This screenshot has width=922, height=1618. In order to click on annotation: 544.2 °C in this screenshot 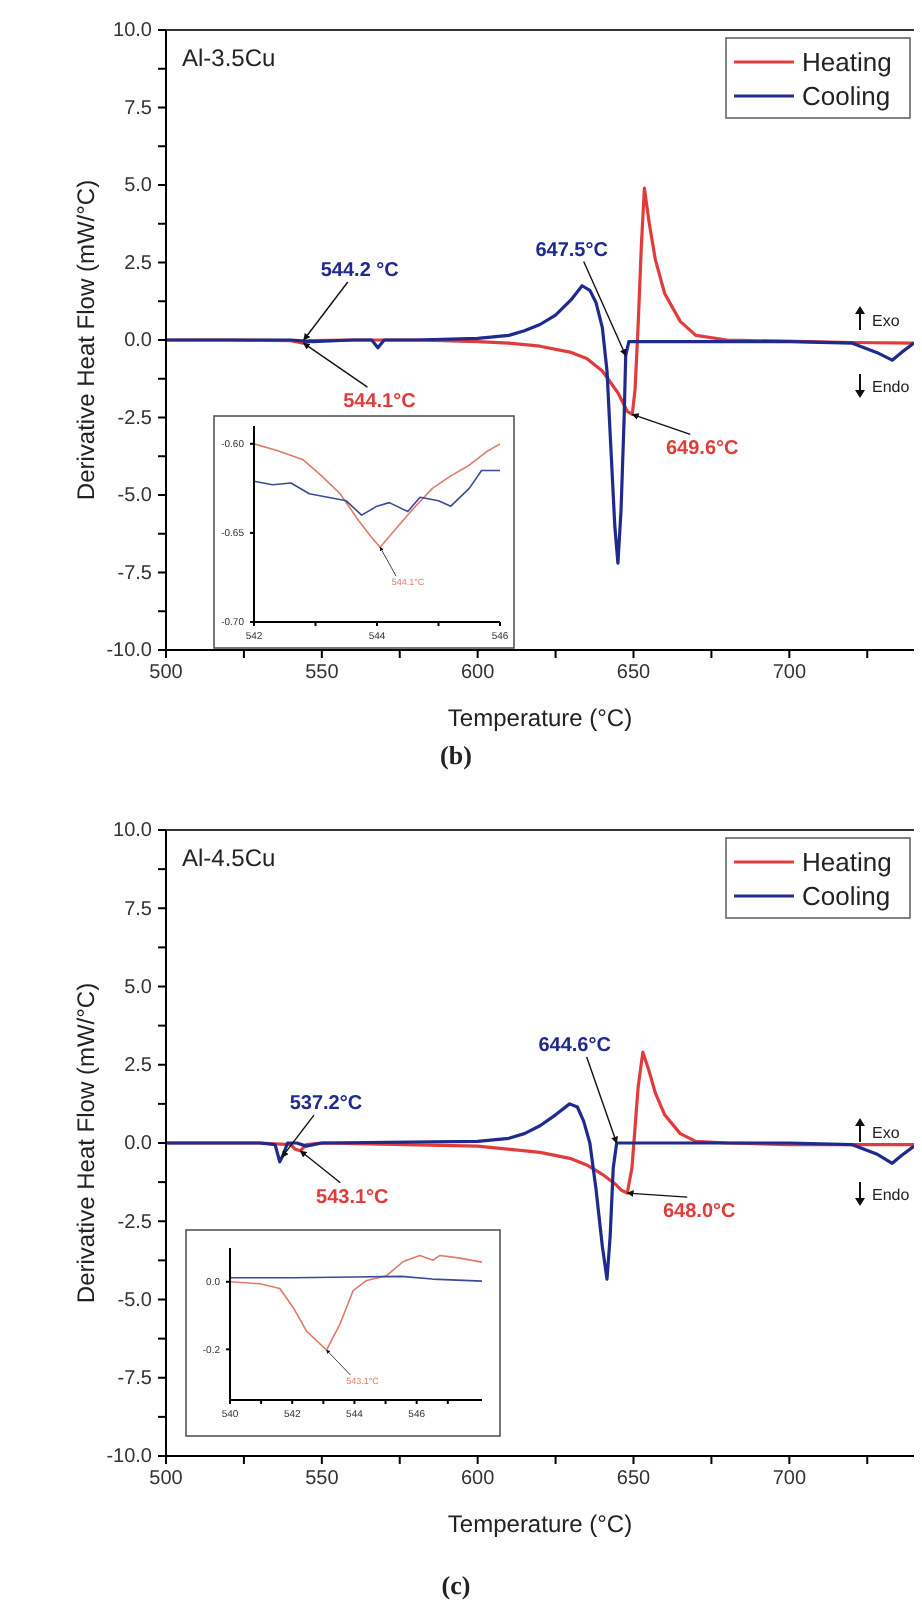, I will do `click(359, 271)`.